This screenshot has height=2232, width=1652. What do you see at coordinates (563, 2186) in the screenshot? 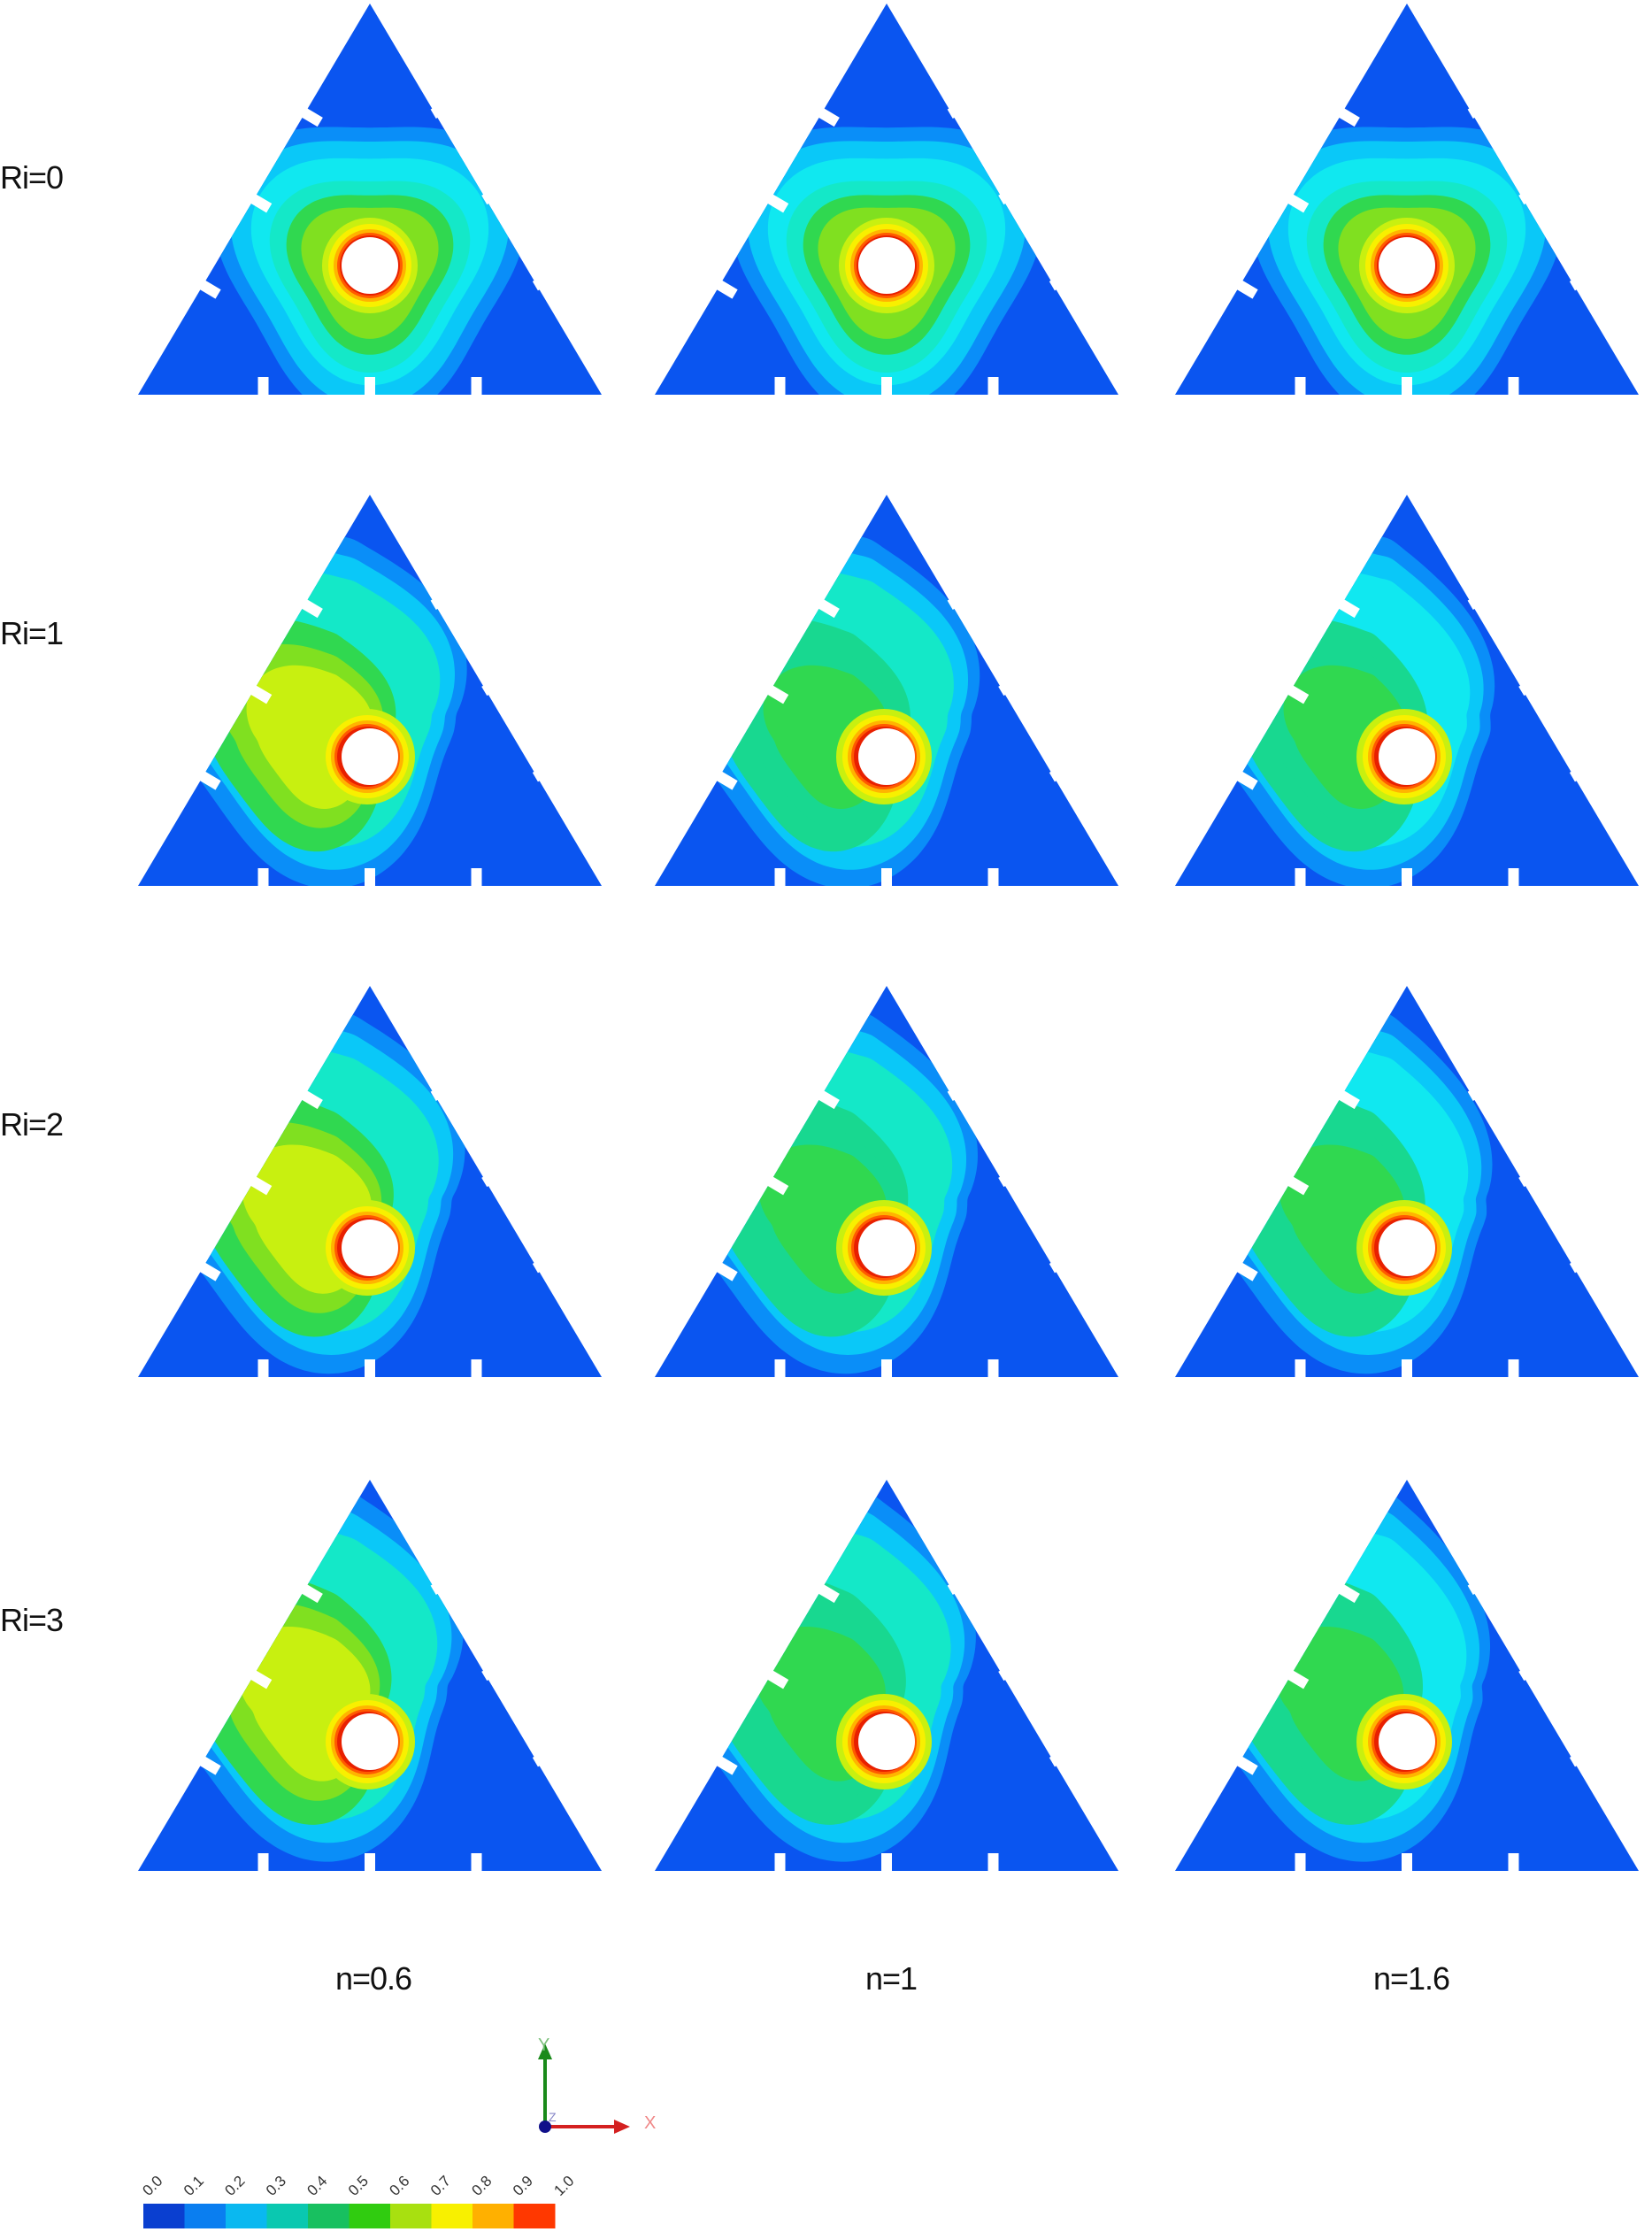
I see `legend-tick-label: 1.0` at bounding box center [563, 2186].